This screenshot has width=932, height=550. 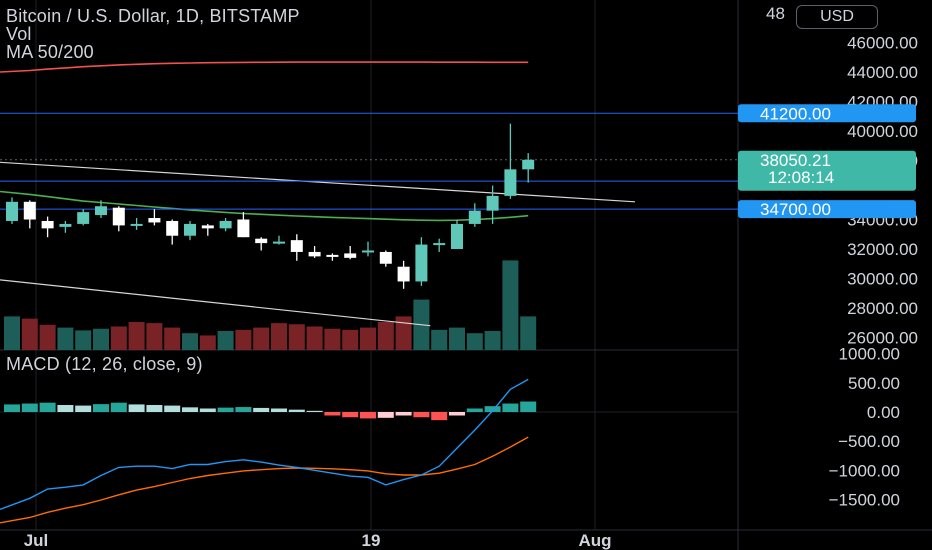 I want to click on time-tick-label: Jul, so click(x=36, y=540).